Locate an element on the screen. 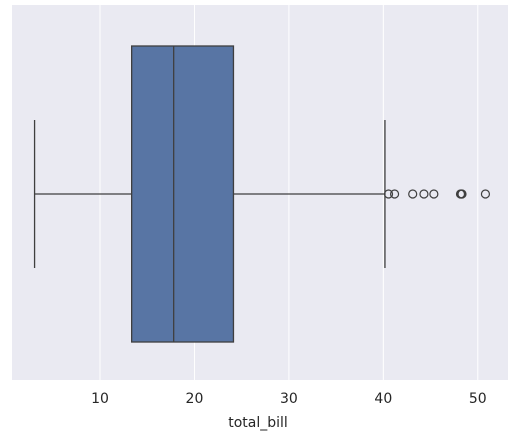 The width and height of the screenshot is (515, 441). x-axis-label: total_bill is located at coordinates (258, 423).